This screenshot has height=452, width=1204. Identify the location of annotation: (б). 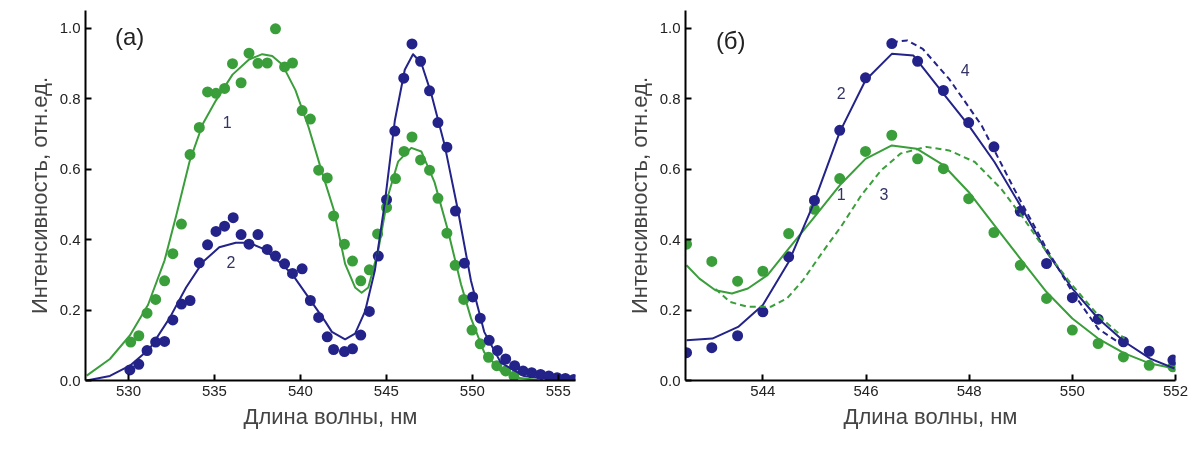
(730, 40).